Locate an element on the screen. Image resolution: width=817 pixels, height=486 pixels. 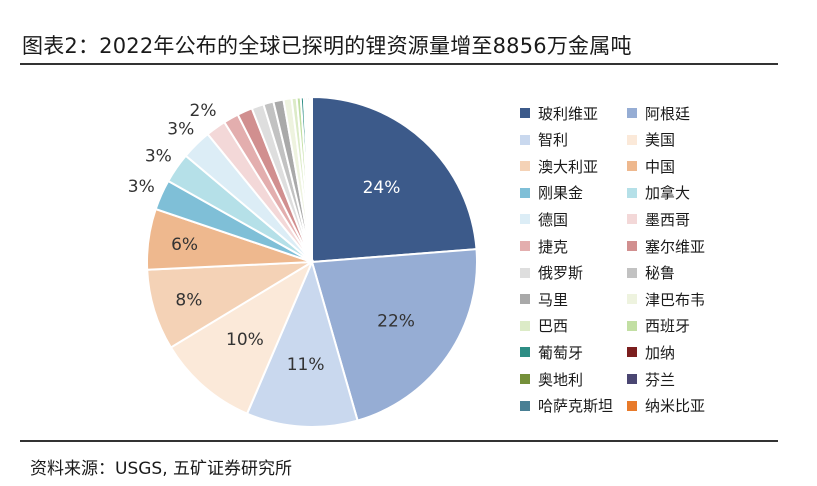
legend-item: 阿根廷 is located at coordinates (659, 113).